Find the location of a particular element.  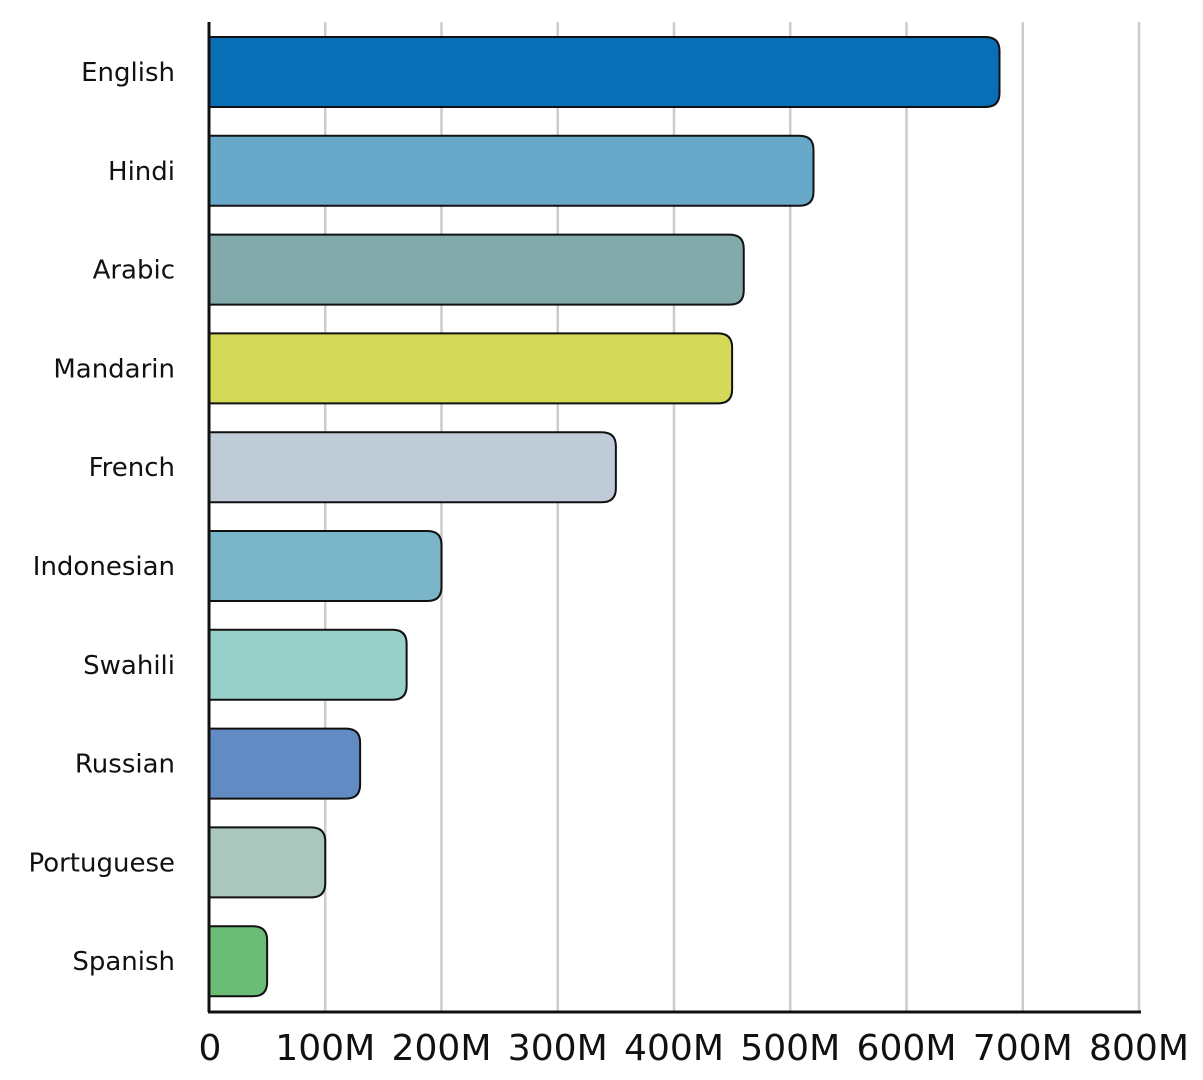

category-label: Indonesian is located at coordinates (104, 567).